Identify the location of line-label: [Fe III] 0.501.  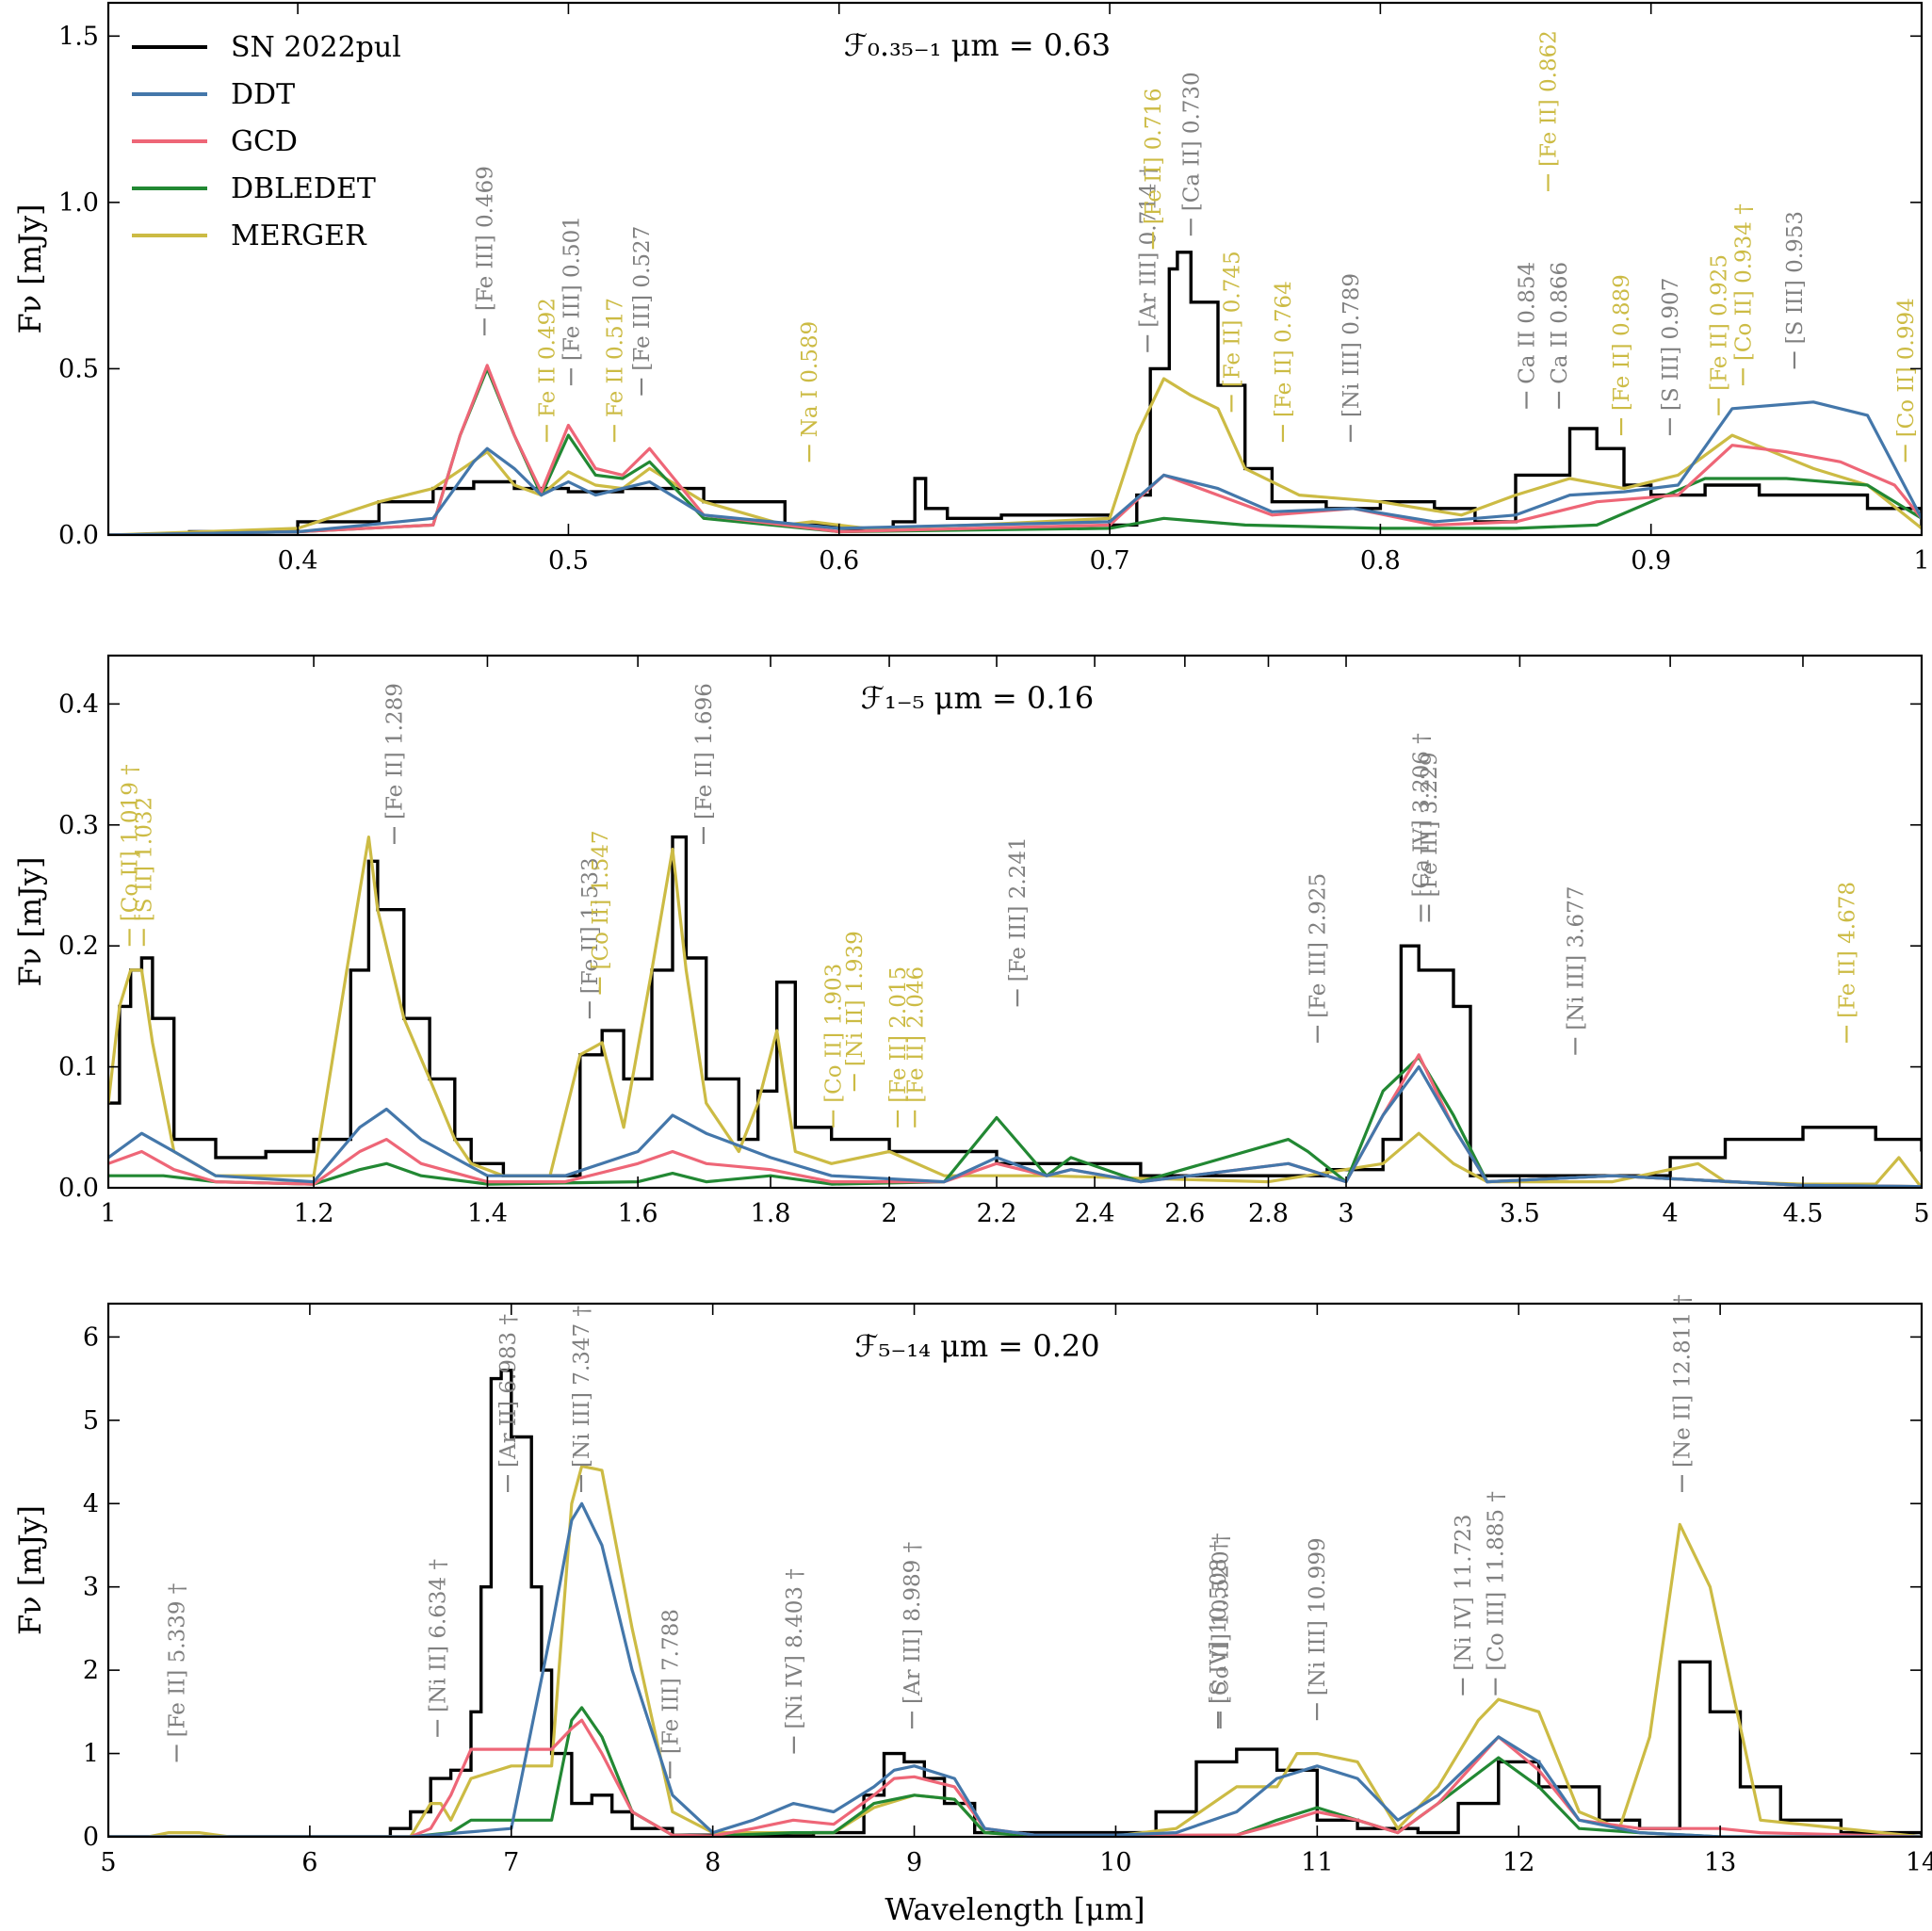
(572, 288).